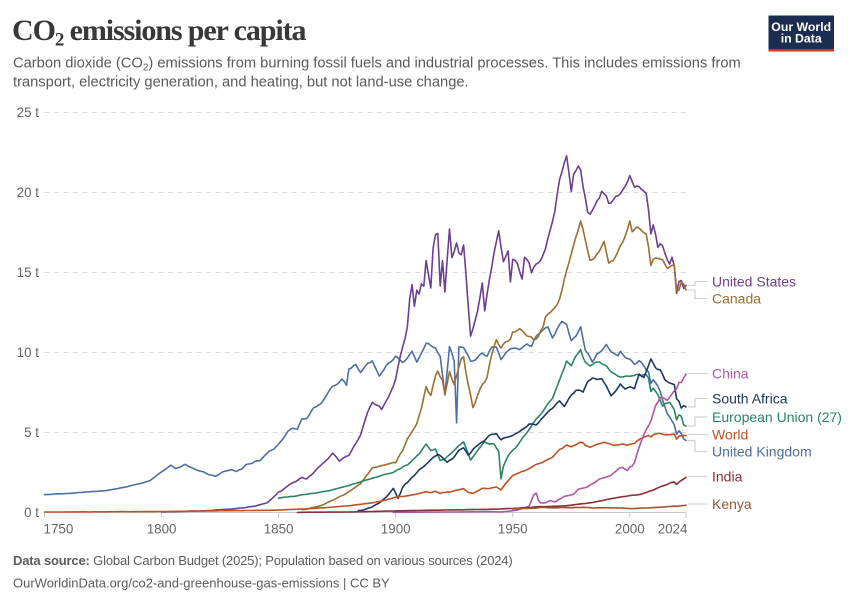 This screenshot has height=600, width=850. I want to click on svg-text: 5 t, so click(31, 432).